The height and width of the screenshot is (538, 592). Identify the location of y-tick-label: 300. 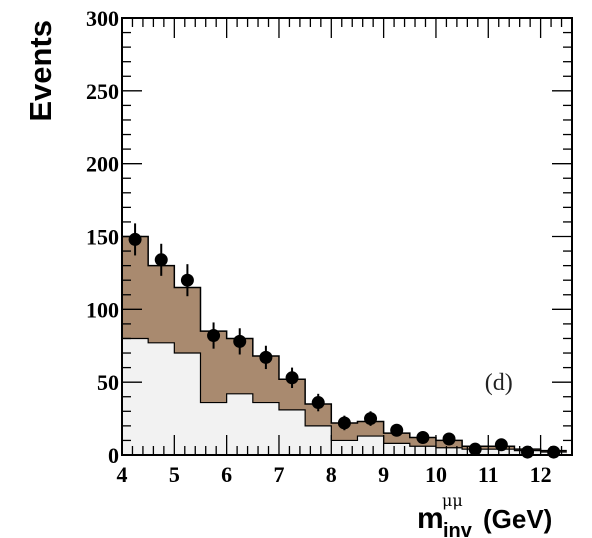
(102, 18).